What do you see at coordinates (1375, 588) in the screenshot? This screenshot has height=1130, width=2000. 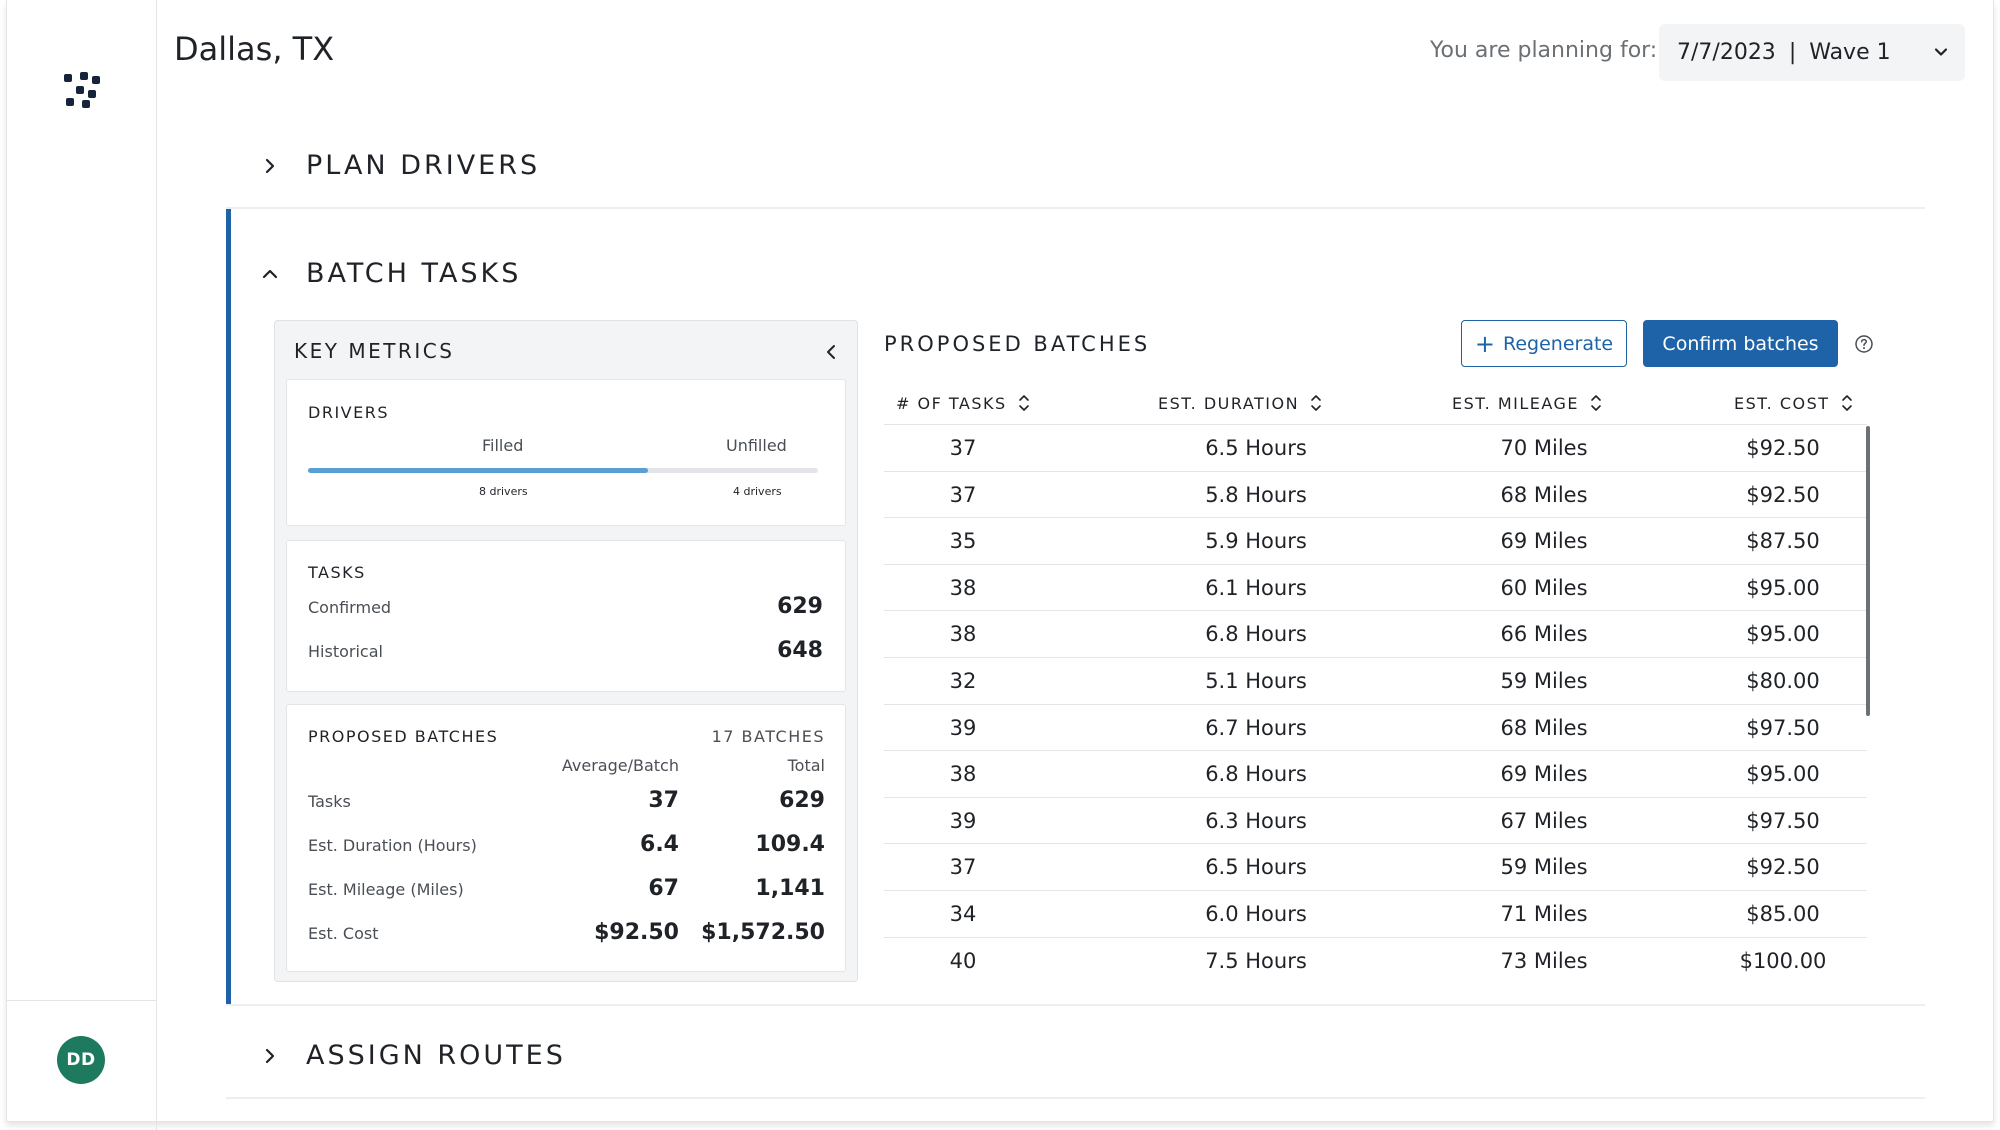 I see `table-row: 38 6.1 Hours 60 Miles $95.00` at bounding box center [1375, 588].